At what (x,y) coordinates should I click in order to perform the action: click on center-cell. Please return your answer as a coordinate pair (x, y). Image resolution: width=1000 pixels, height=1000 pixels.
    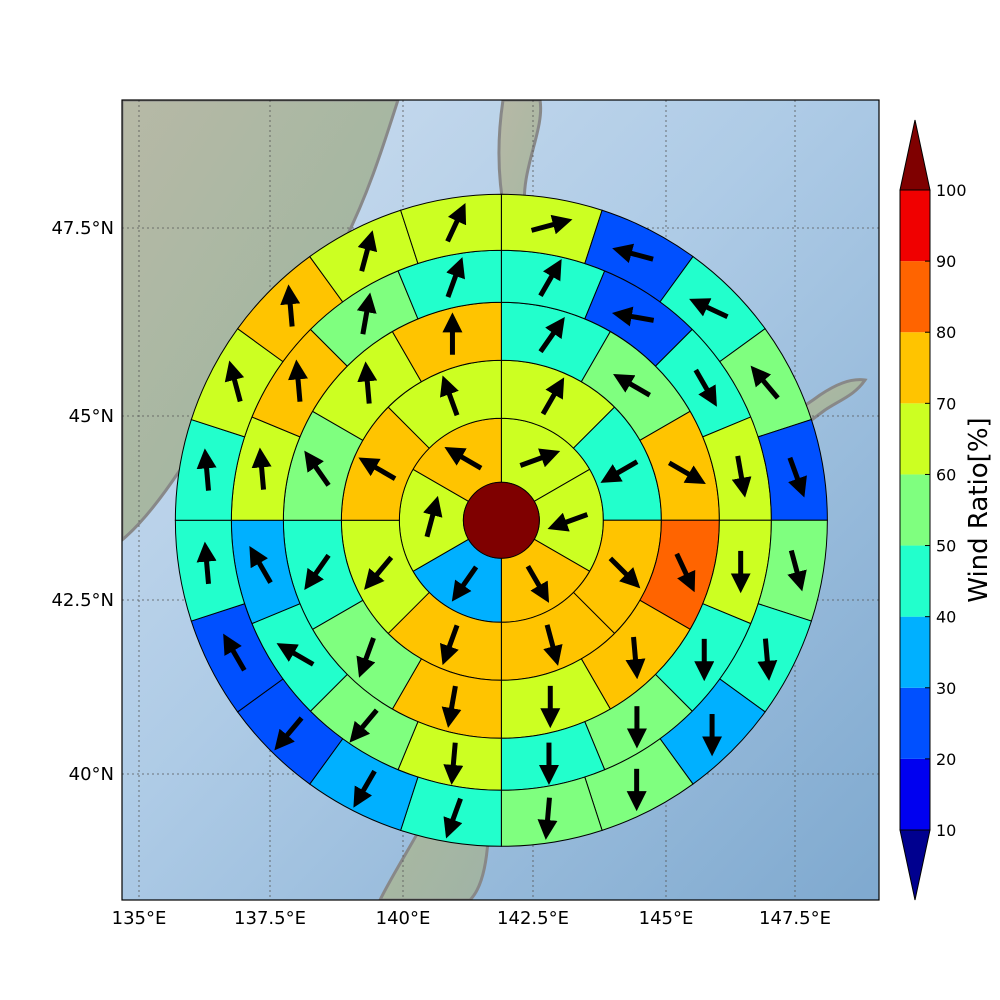
    Looking at the image, I should click on (501, 520).